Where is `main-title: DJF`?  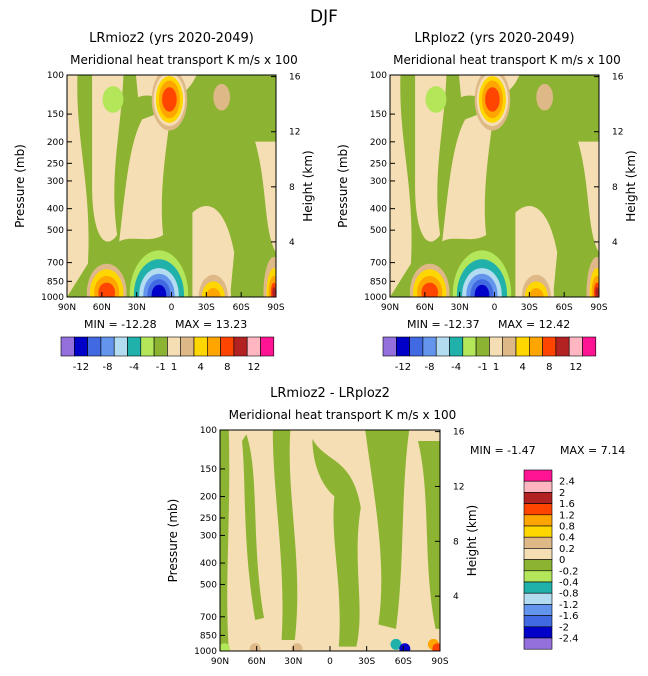
main-title: DJF is located at coordinates (324, 17).